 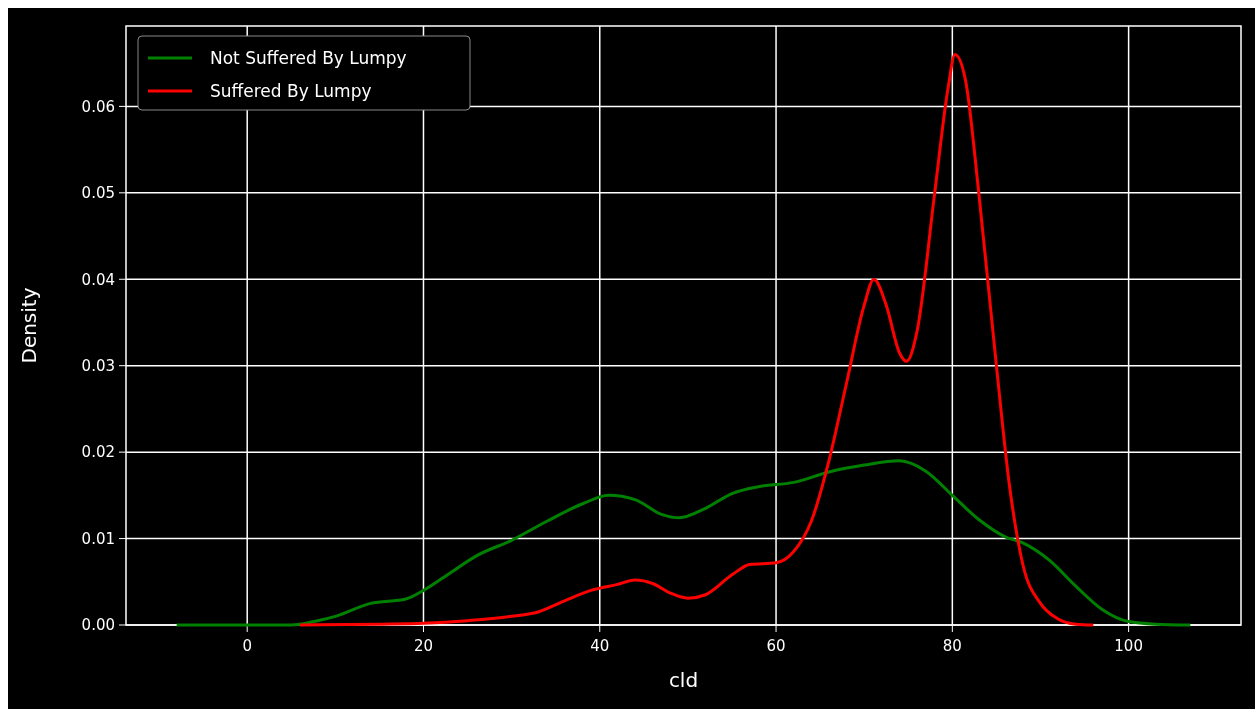 What do you see at coordinates (98, 279) in the screenshot?
I see `y-tick-label: 0.04` at bounding box center [98, 279].